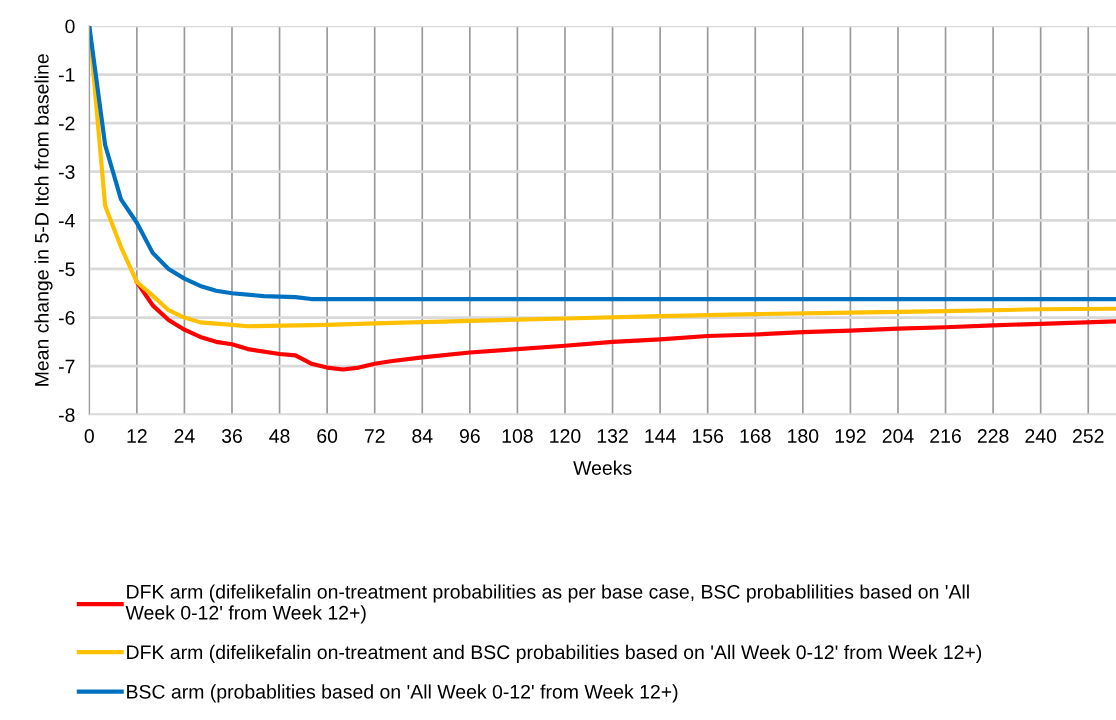  Describe the element at coordinates (1041, 436) in the screenshot. I see `x-tick-label: 240` at that location.